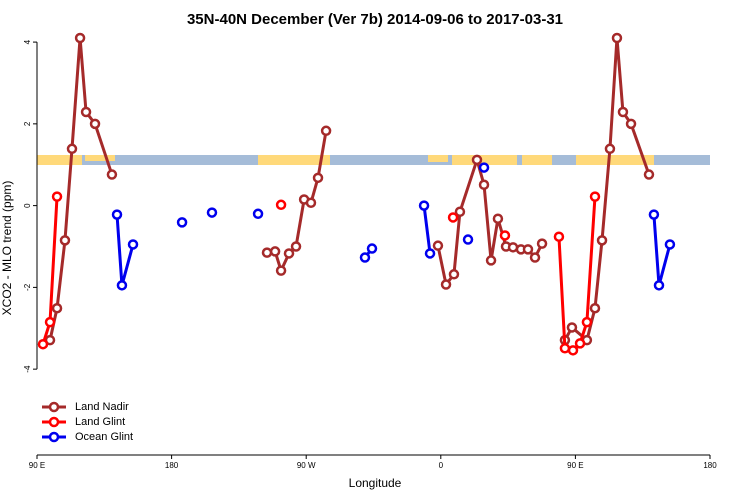 The image size is (750, 500). What do you see at coordinates (27, 369) in the screenshot?
I see `y-tick-label: -4` at bounding box center [27, 369].